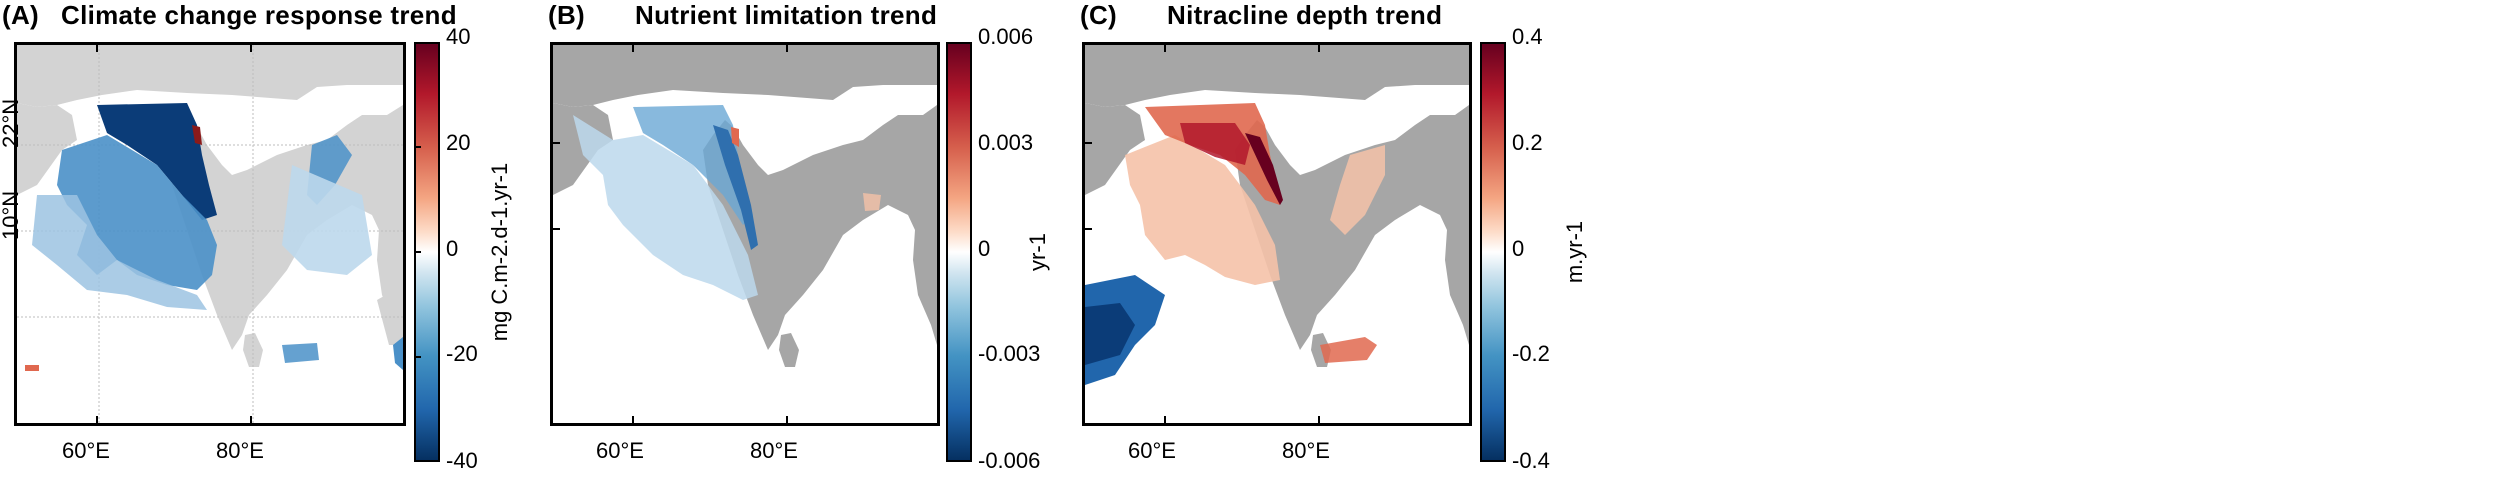  I want to click on land-west-coast, so click(1115, 149).